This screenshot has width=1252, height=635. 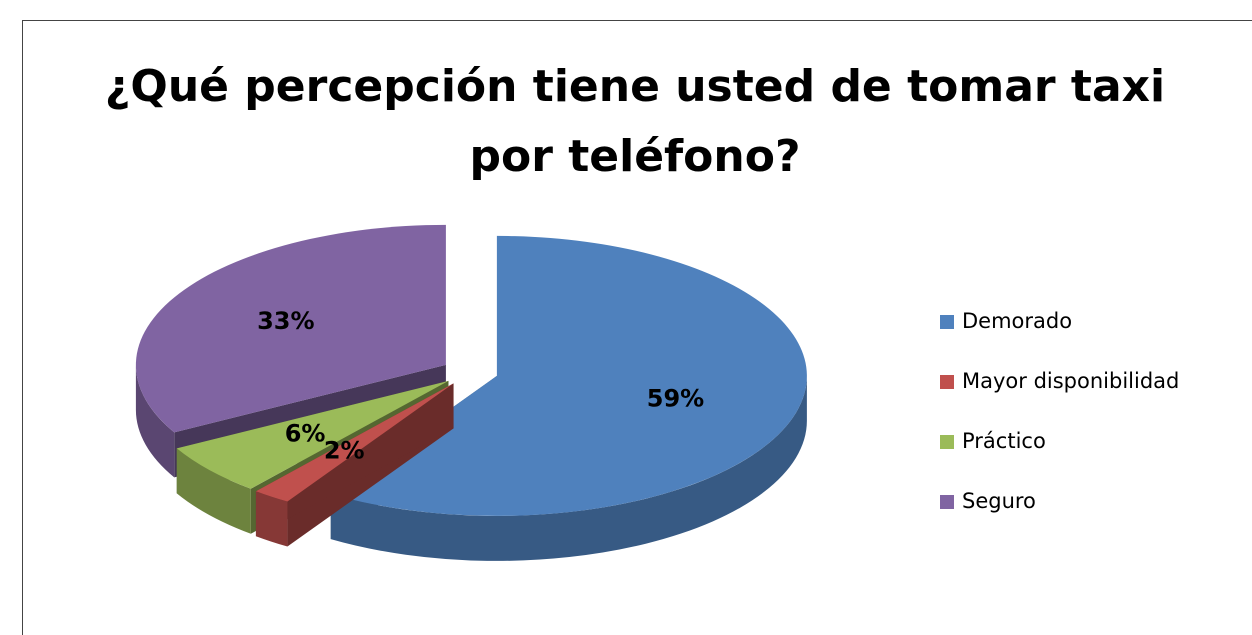 I want to click on slice-wall, so click(x=354, y=460).